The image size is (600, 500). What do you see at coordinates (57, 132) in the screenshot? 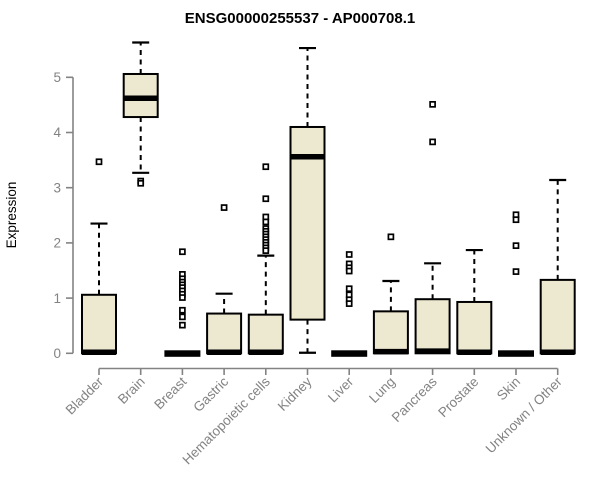
I see `y-tick-label: 4` at bounding box center [57, 132].